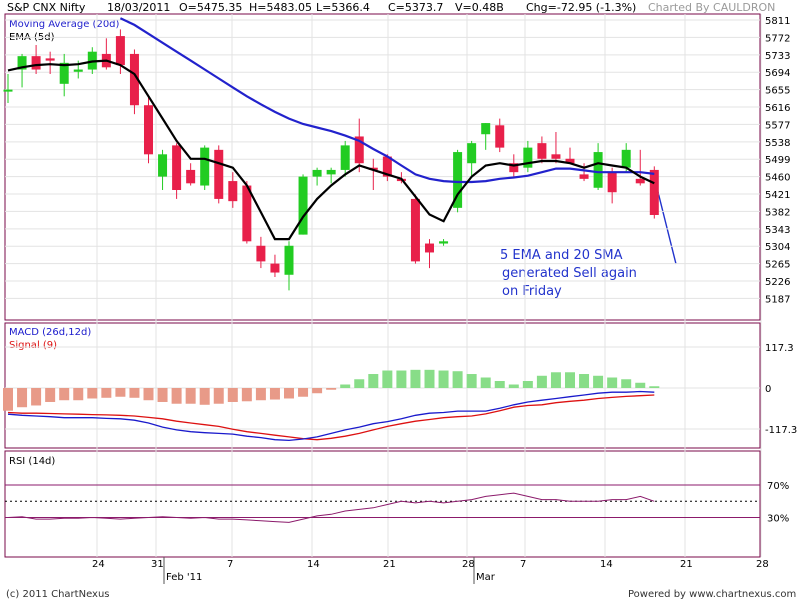 This screenshot has height=604, width=800. What do you see at coordinates (711, 7) in the screenshot?
I see `header-charted-by: Charted By CAULDRON` at bounding box center [711, 7].